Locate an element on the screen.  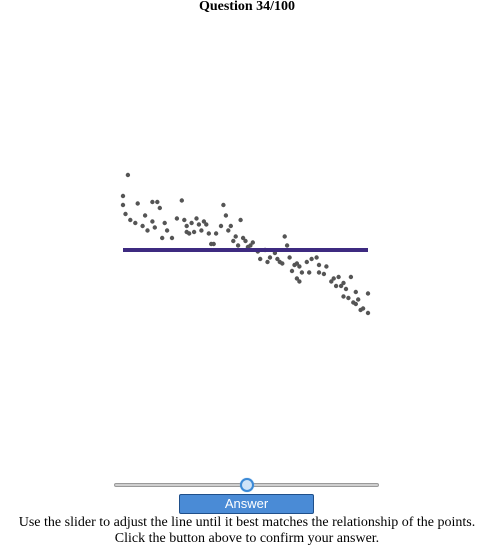
data-points is located at coordinates (245, 244).